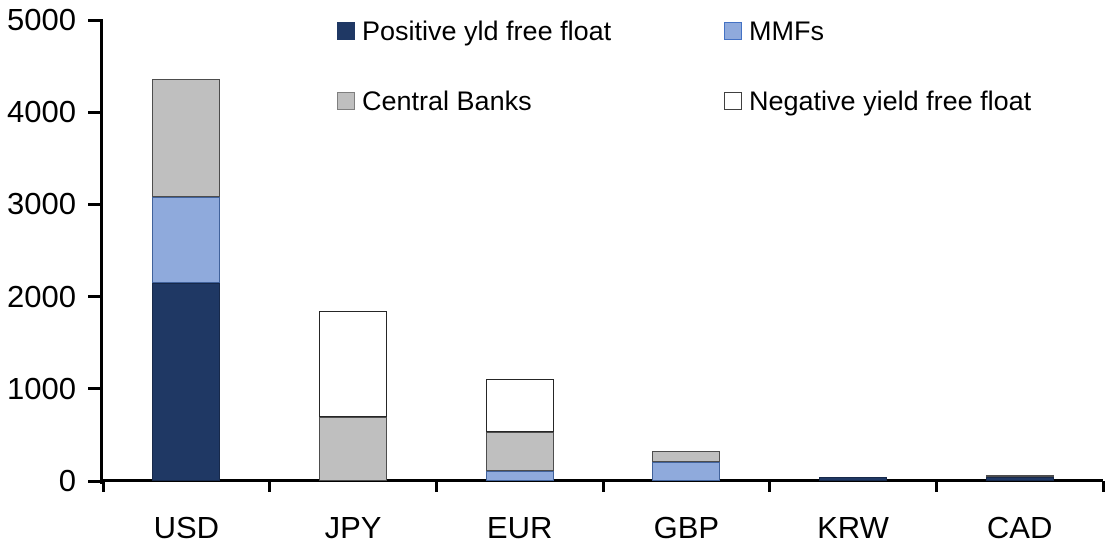  What do you see at coordinates (41, 388) in the screenshot?
I see `y-tick-label: 1000` at bounding box center [41, 388].